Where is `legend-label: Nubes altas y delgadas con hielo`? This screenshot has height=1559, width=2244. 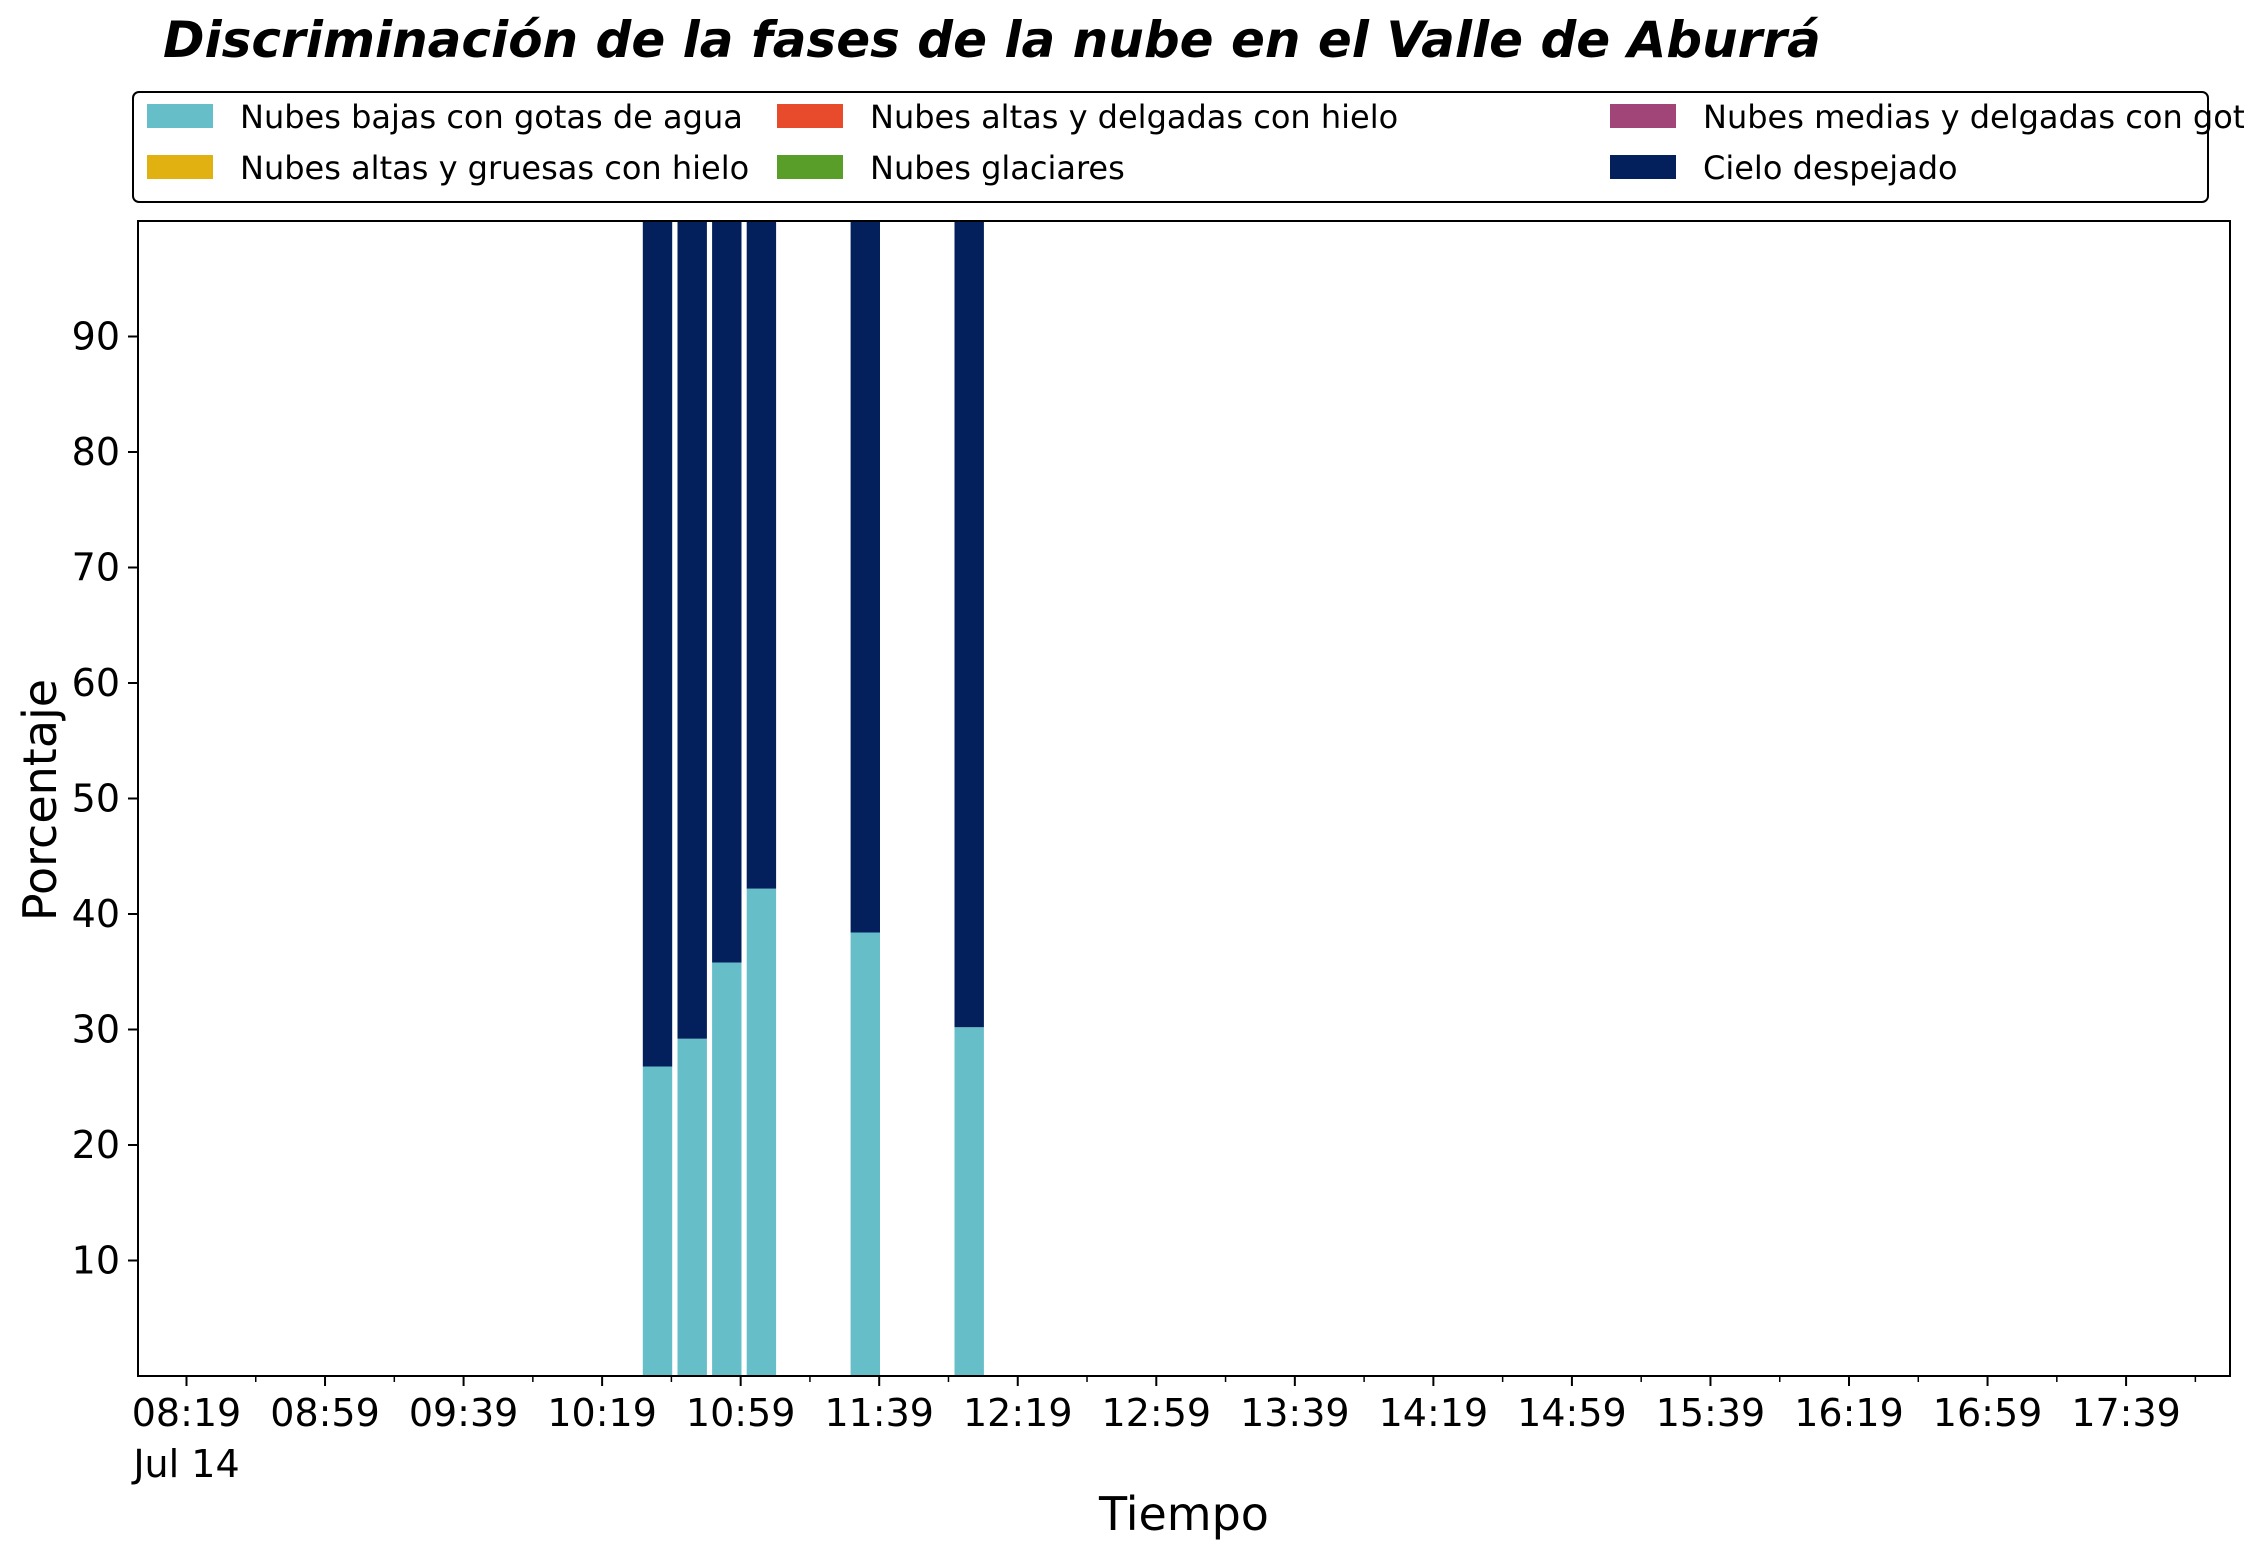
legend-label: Nubes altas y delgadas con hielo is located at coordinates (1134, 117).